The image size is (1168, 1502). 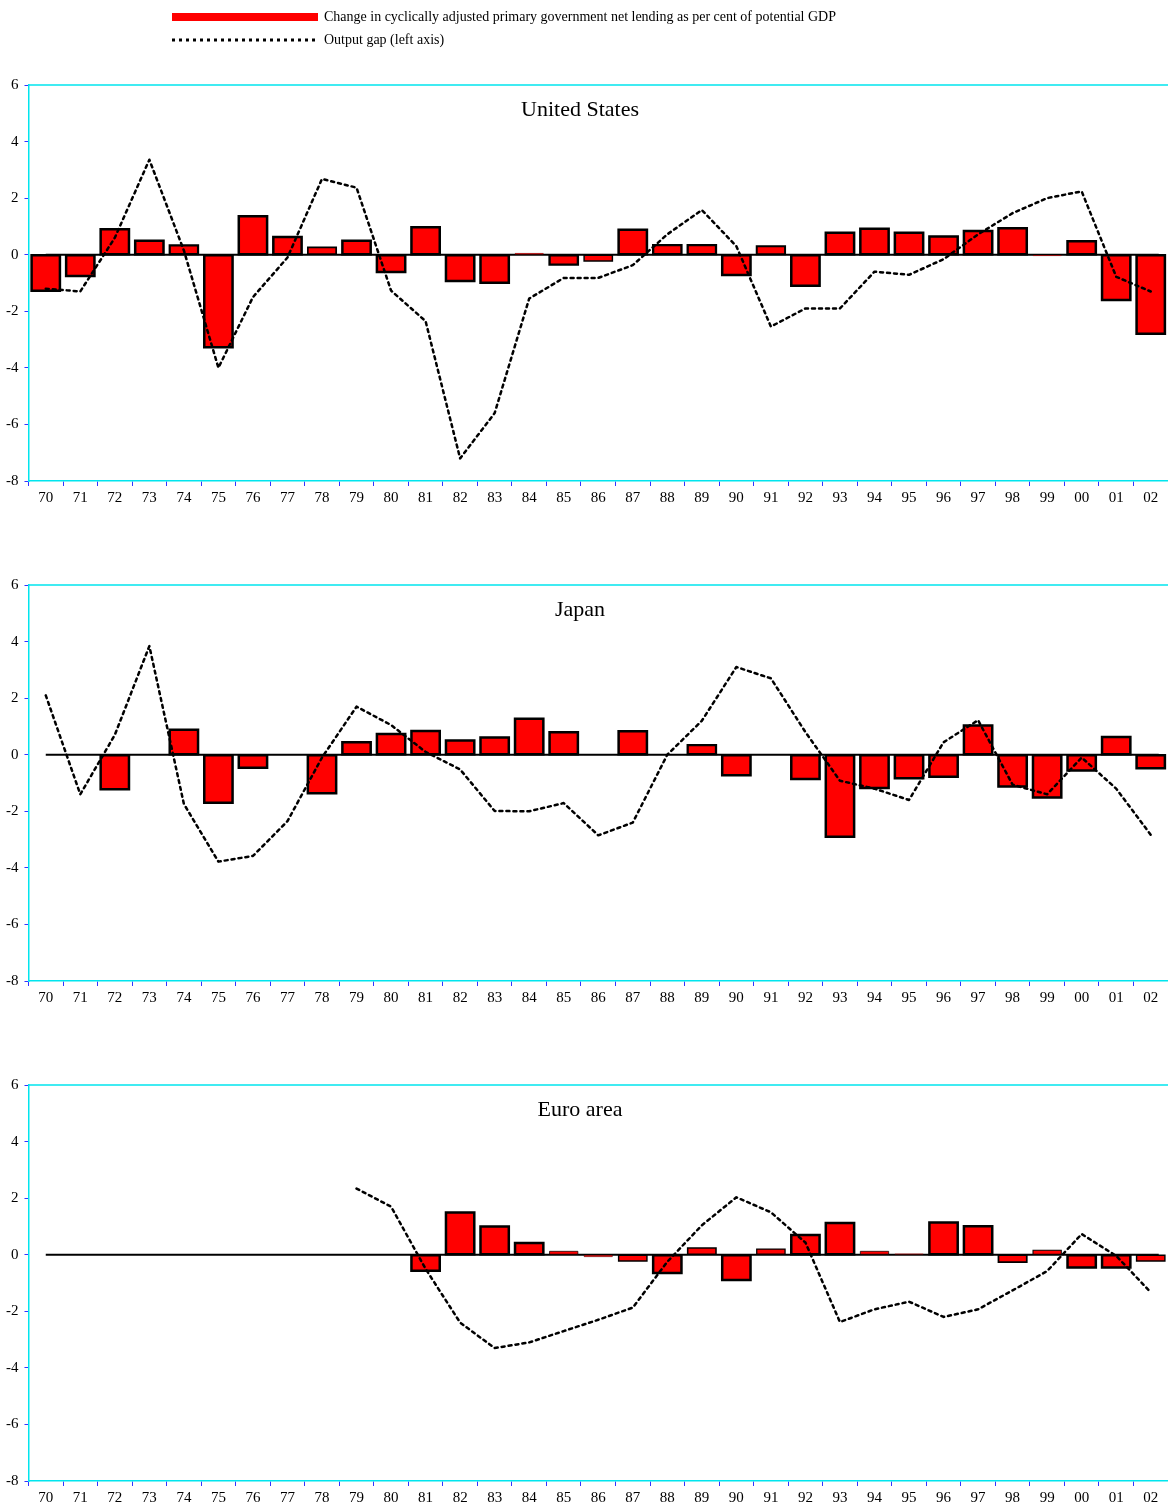 What do you see at coordinates (580, 16) in the screenshot?
I see `legend-label: Change in cyclically adjusted primary government net lending as per cent of potential GDP` at bounding box center [580, 16].